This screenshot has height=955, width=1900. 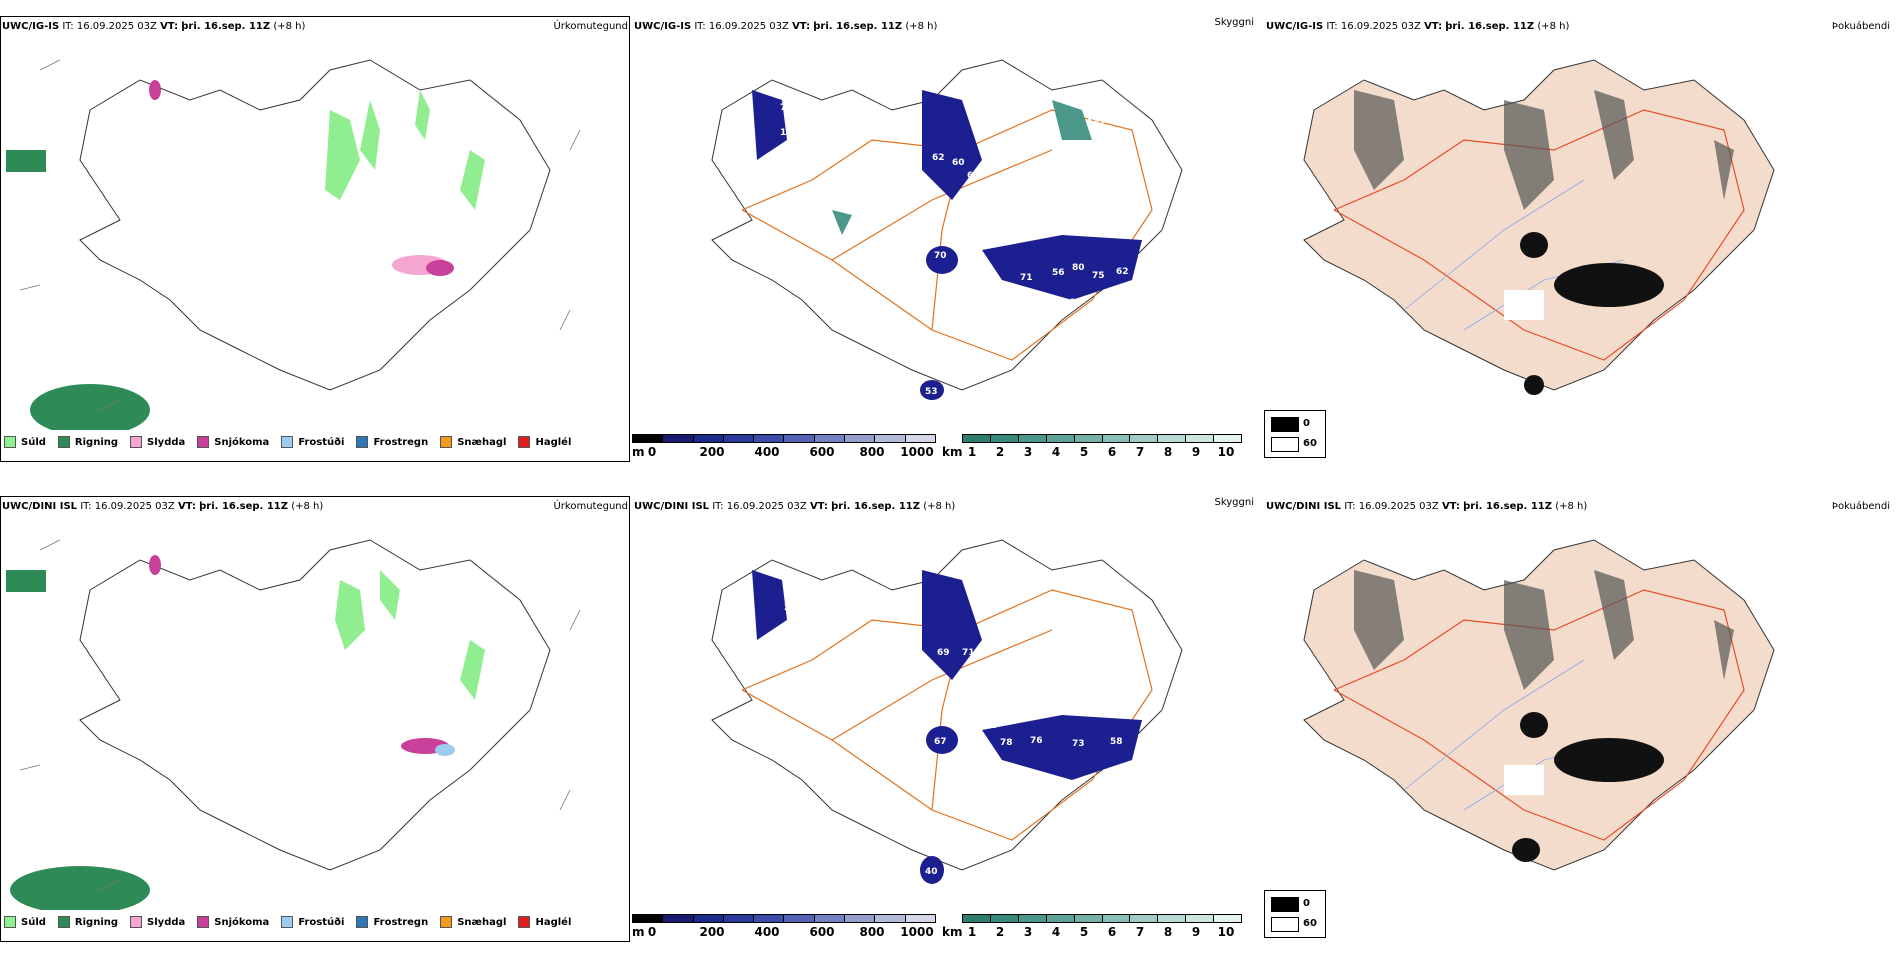 What do you see at coordinates (1140, 452) in the screenshot?
I see `colorbar-tick: 7` at bounding box center [1140, 452].